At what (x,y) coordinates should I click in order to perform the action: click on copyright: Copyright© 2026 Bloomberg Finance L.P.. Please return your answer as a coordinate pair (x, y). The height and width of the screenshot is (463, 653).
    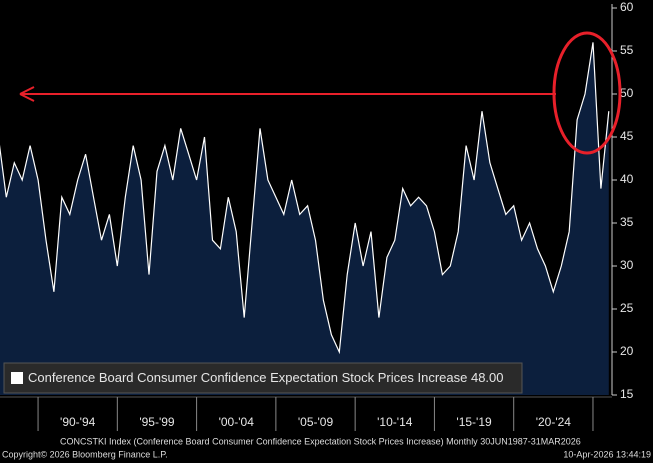
    Looking at the image, I should click on (85, 454).